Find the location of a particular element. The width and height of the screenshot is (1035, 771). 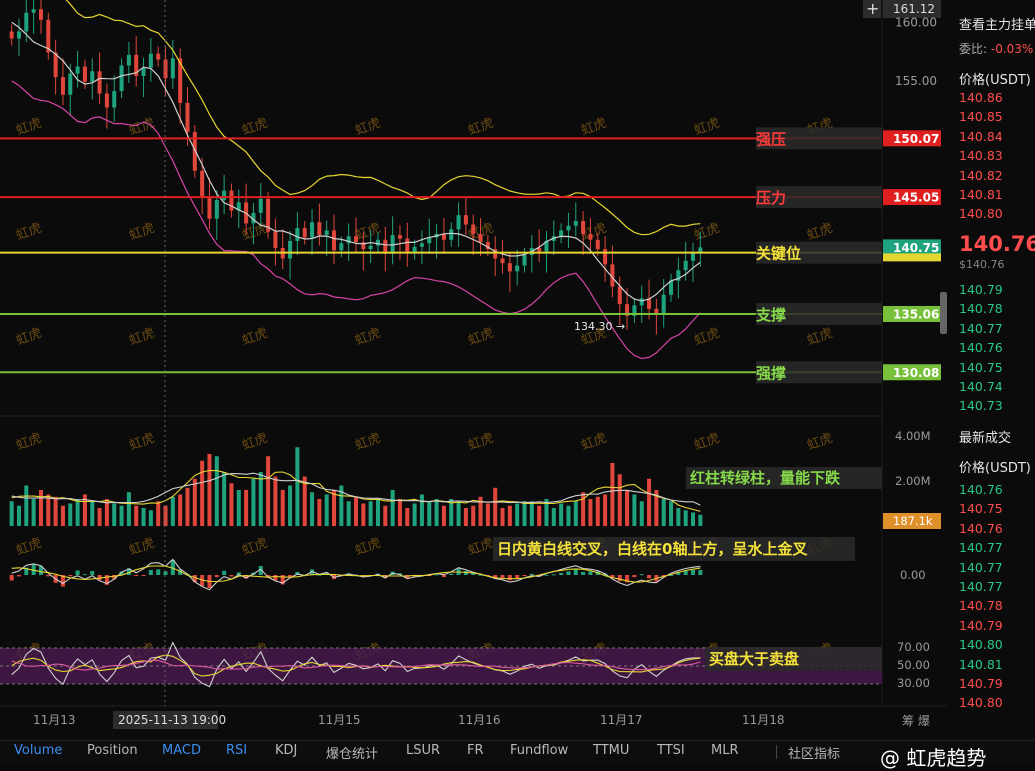

ask-row: 140.86 is located at coordinates (981, 97).